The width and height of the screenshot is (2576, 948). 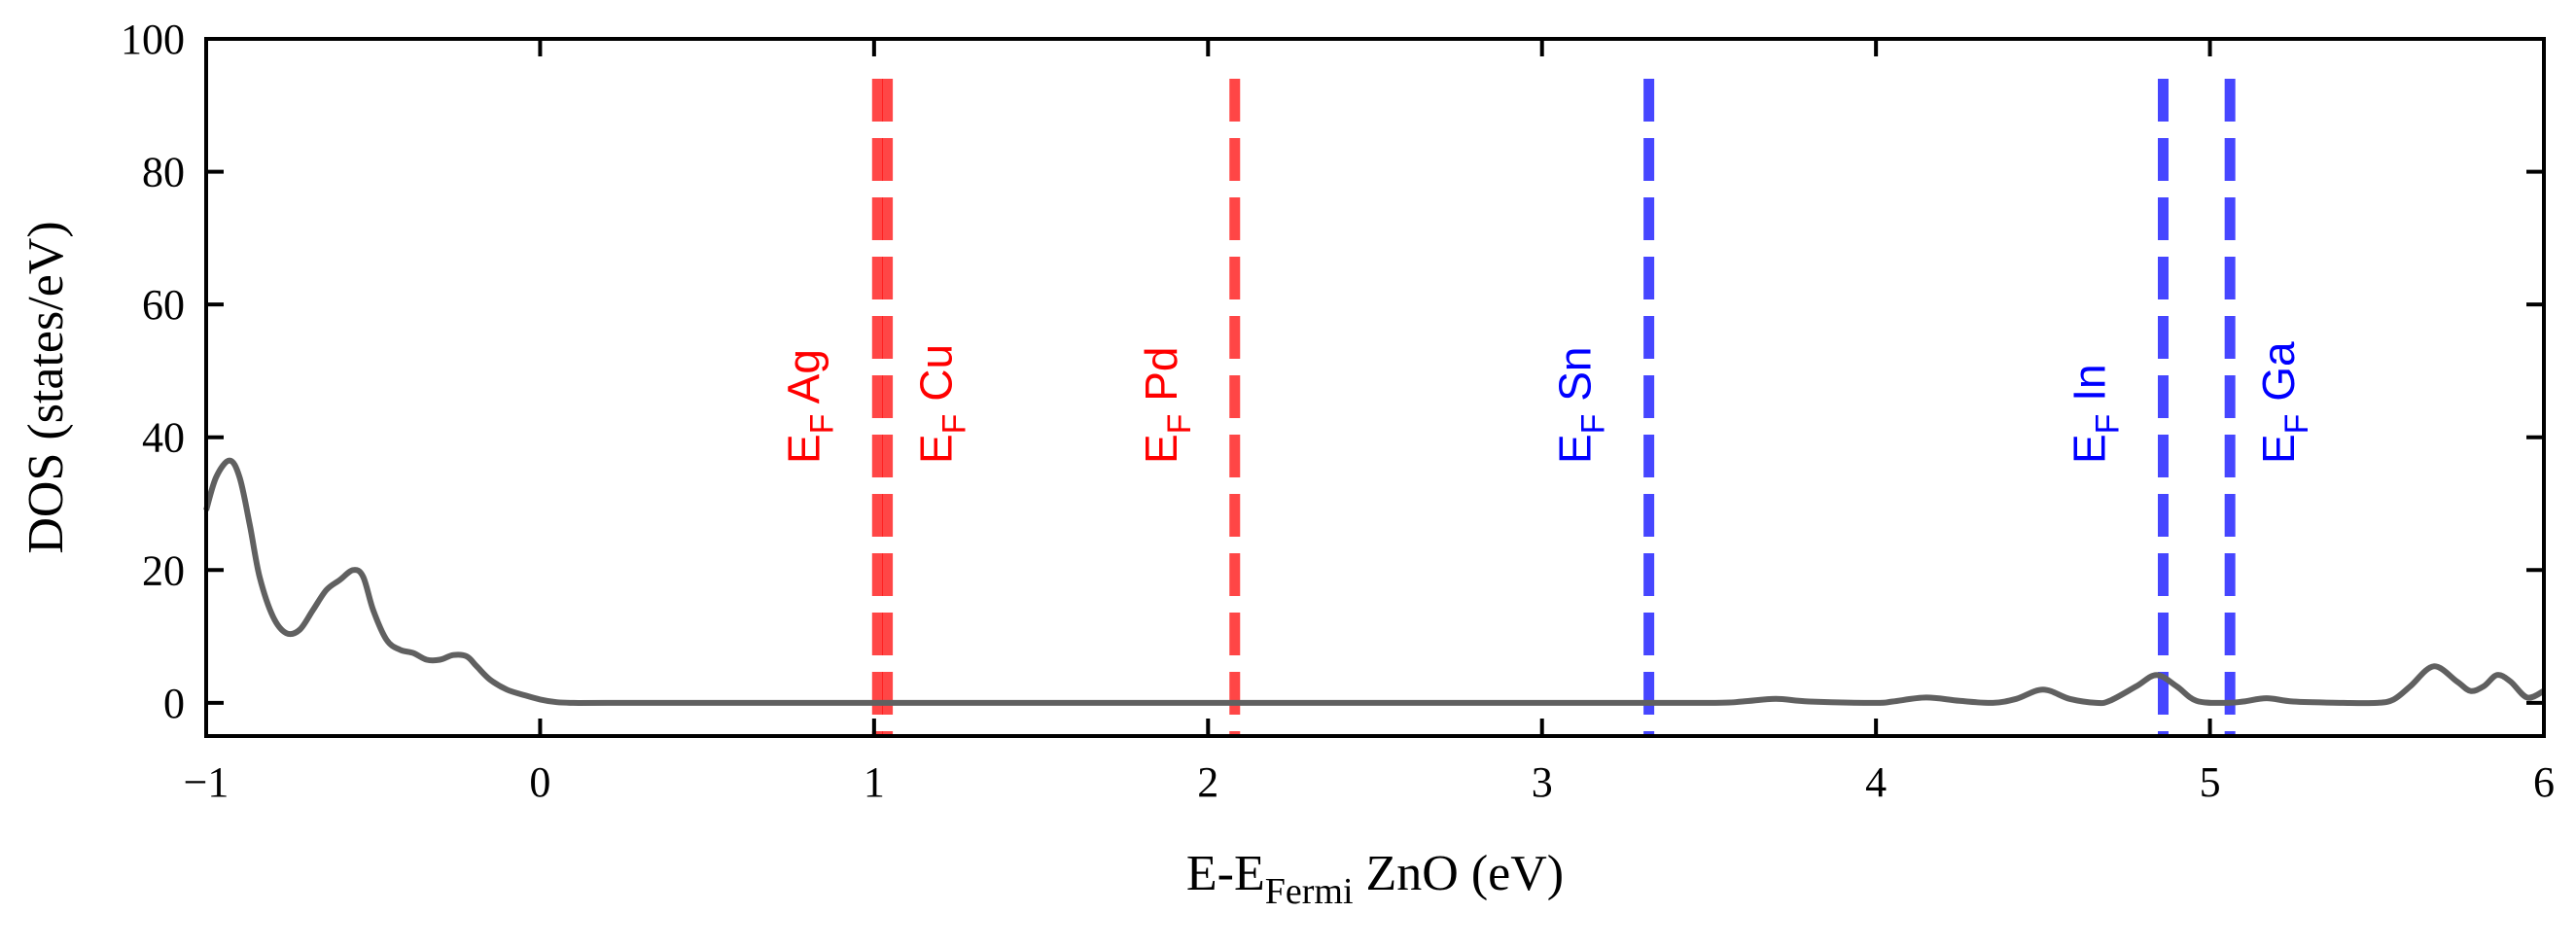 I want to click on fermi-label-5: EF Ga, so click(x=2284, y=402).